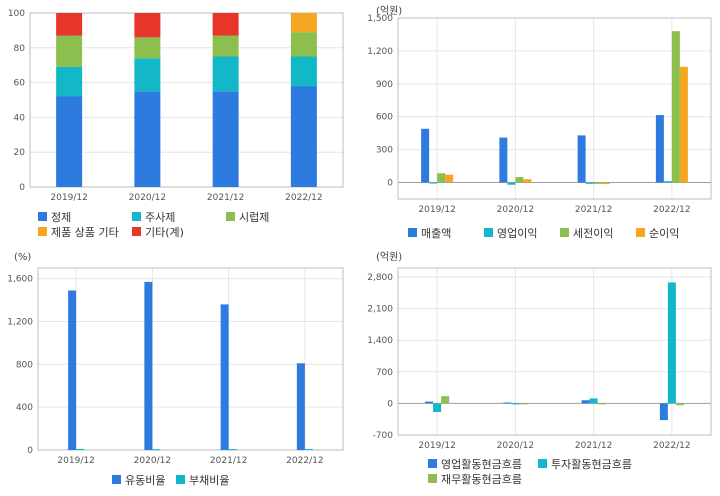 The image size is (720, 496). Describe the element at coordinates (85, 232) in the screenshot. I see `legend-label: 제품 상품 기타` at that location.